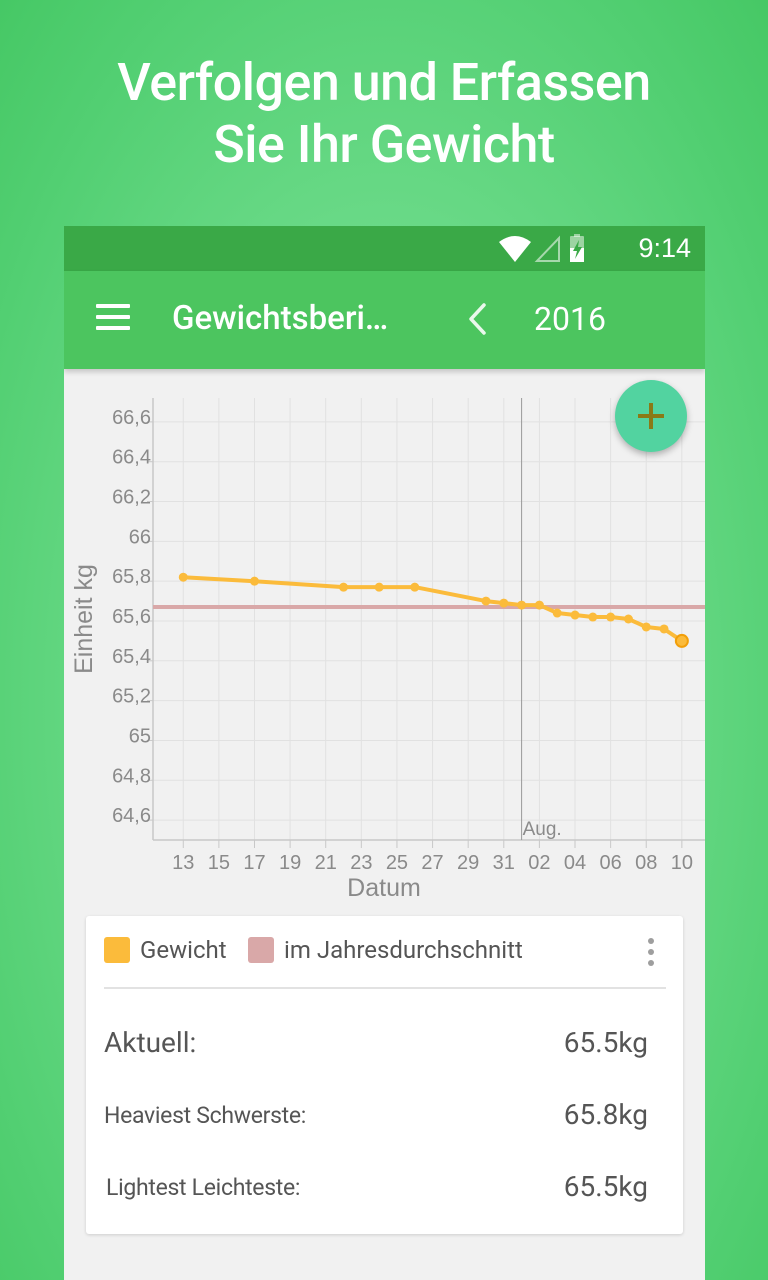 This screenshot has height=1280, width=768. Describe the element at coordinates (605, 1042) in the screenshot. I see `stat-value-current: 65.5kg` at that location.